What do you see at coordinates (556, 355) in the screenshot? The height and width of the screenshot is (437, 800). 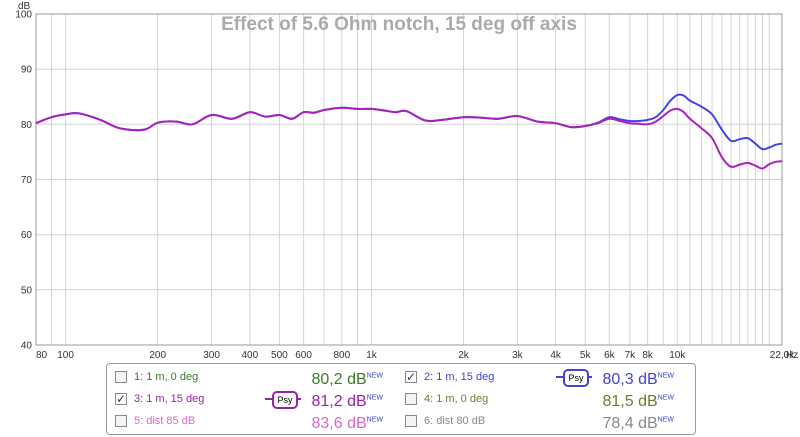 I see `x-tick-label: 4k` at bounding box center [556, 355].